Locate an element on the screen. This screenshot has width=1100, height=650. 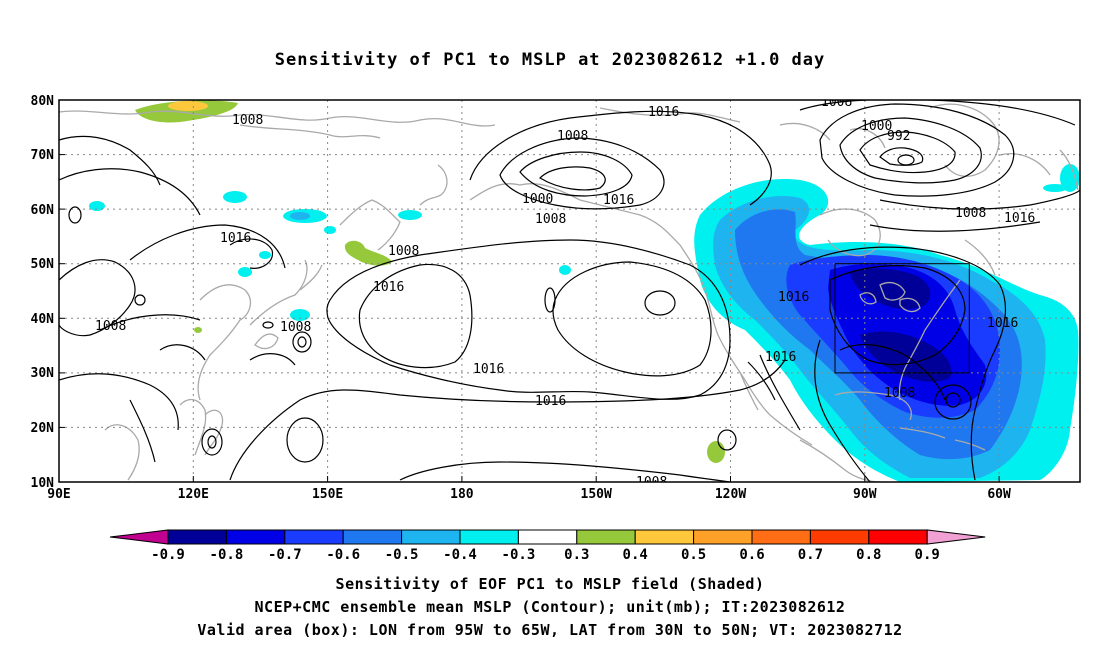
contour-label: 992 is located at coordinates (898, 136).